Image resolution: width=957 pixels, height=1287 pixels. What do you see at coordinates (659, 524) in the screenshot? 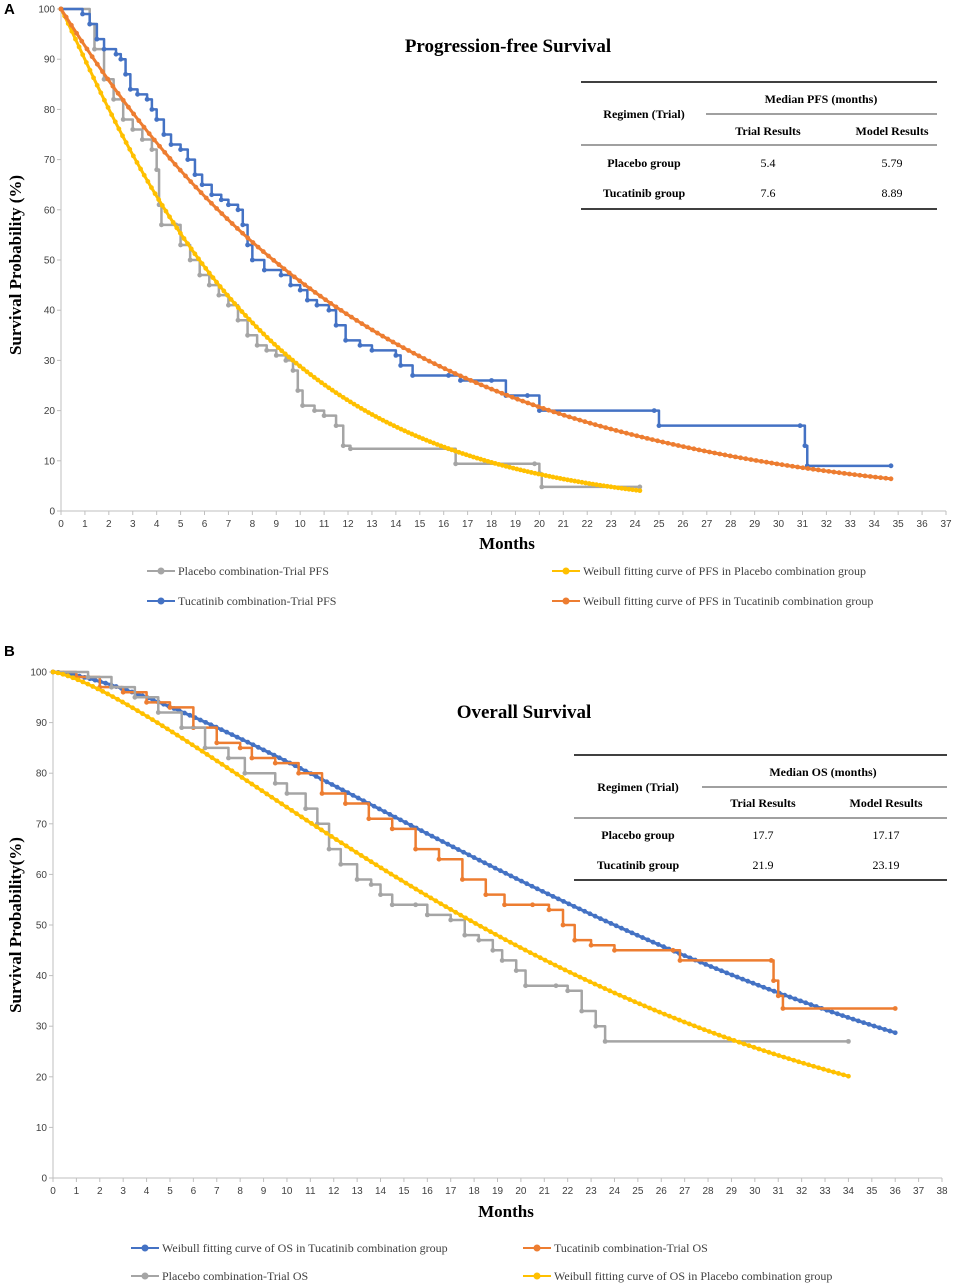
I see `pfs-x-tick-label: 25` at bounding box center [659, 524].